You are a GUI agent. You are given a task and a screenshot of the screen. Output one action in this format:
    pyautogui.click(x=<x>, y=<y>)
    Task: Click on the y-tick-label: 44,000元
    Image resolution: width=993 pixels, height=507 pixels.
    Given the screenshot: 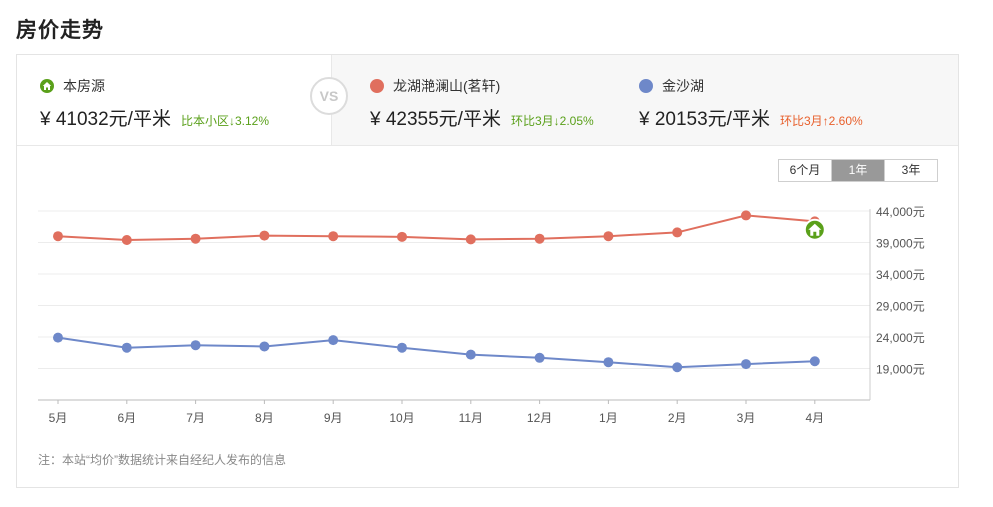 What is the action you would take?
    pyautogui.click(x=900, y=212)
    